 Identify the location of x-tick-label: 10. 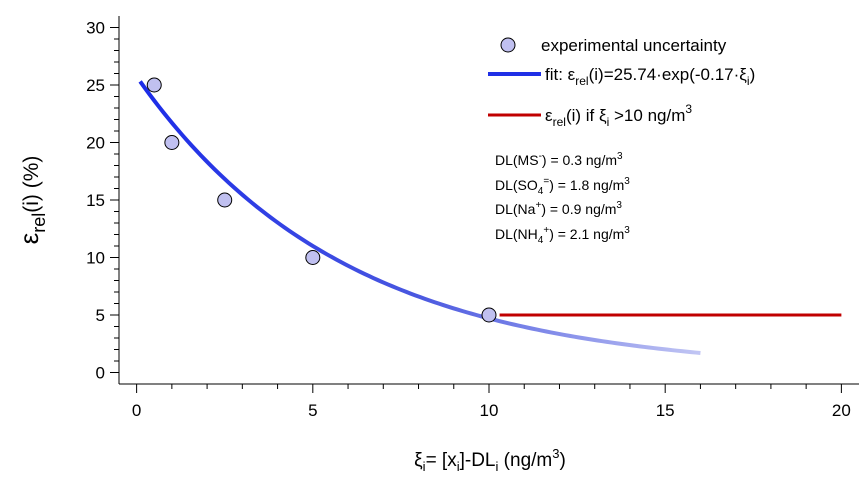
(489, 410).